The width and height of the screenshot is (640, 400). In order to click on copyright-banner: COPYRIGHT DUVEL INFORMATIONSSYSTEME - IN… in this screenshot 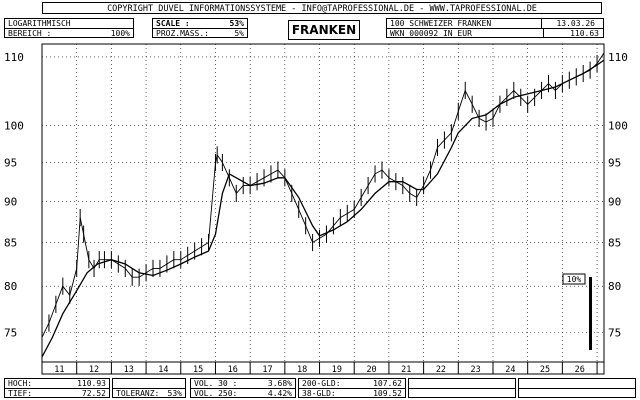, I will do `click(322, 8)`.